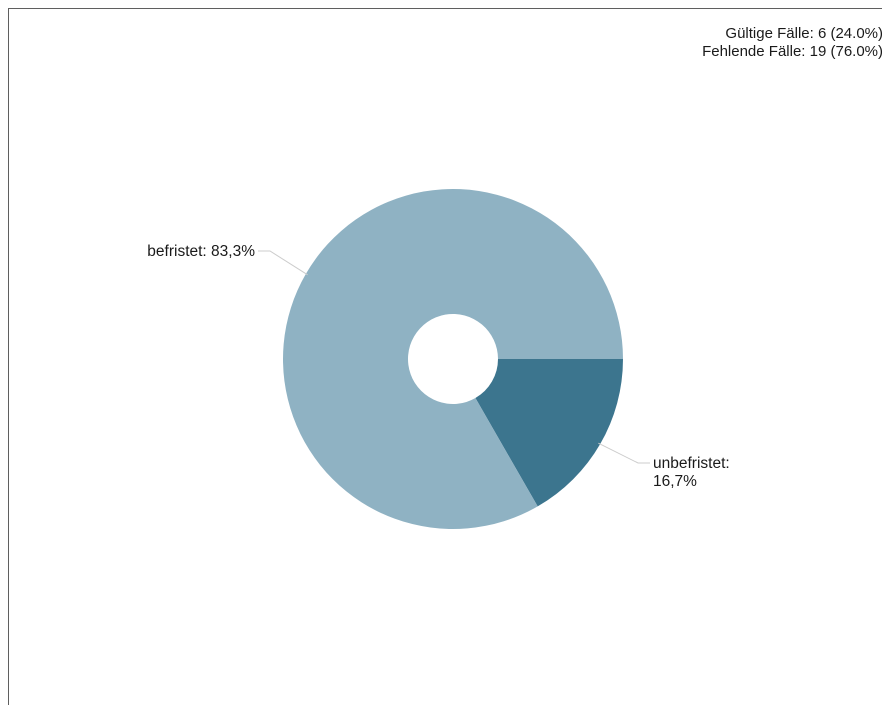  Describe the element at coordinates (792, 51) in the screenshot. I see `missing-cases-text: Fehlende Fälle: 19 (76.0%)` at that location.